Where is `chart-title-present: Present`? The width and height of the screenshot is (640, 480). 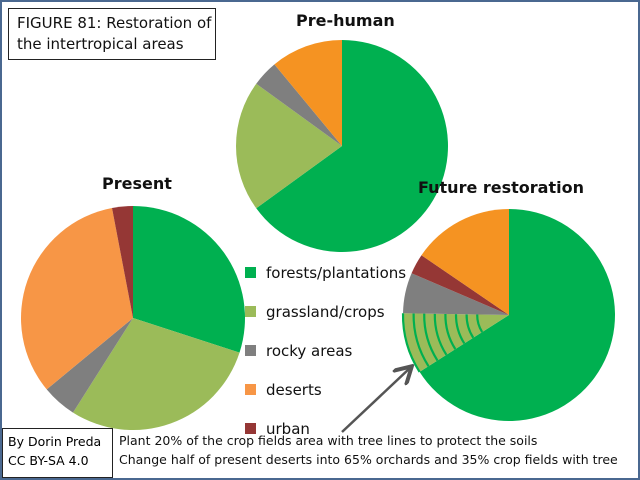
chart-title-present: Present is located at coordinates (137, 183).